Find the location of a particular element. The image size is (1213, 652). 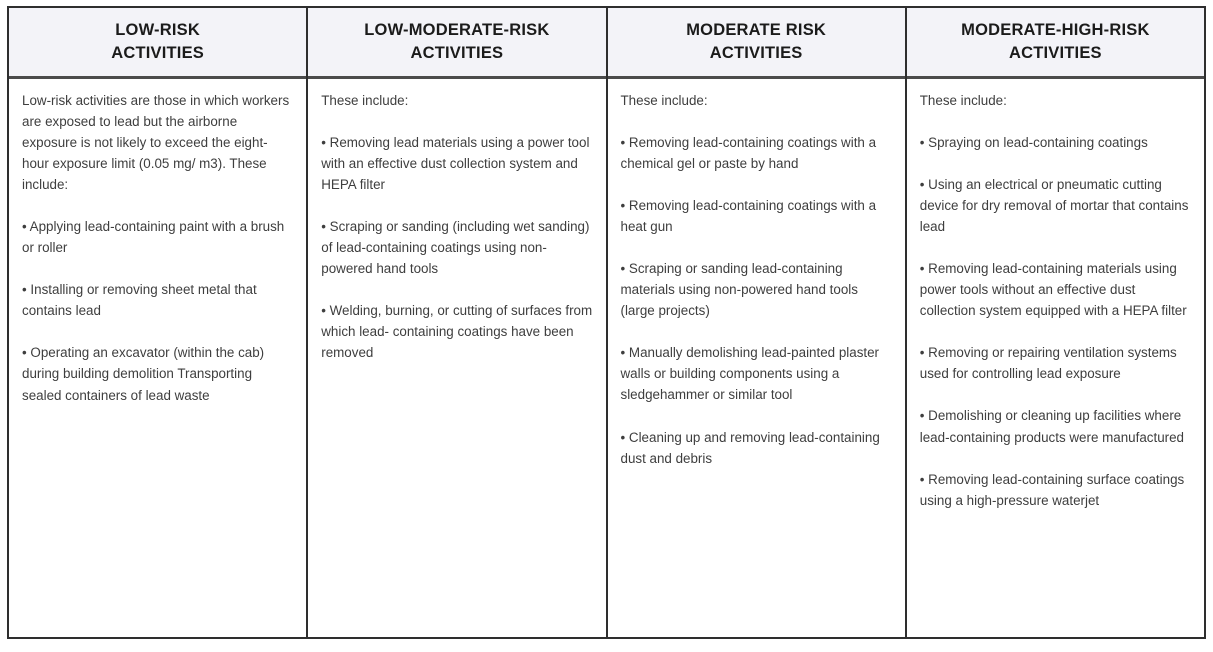

header-title-line: LOW-MODERATE-RISK is located at coordinates (457, 29).